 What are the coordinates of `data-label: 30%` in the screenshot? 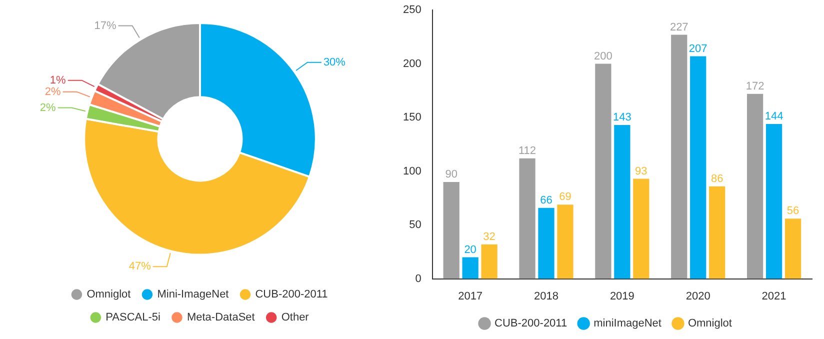 It's located at (334, 62).